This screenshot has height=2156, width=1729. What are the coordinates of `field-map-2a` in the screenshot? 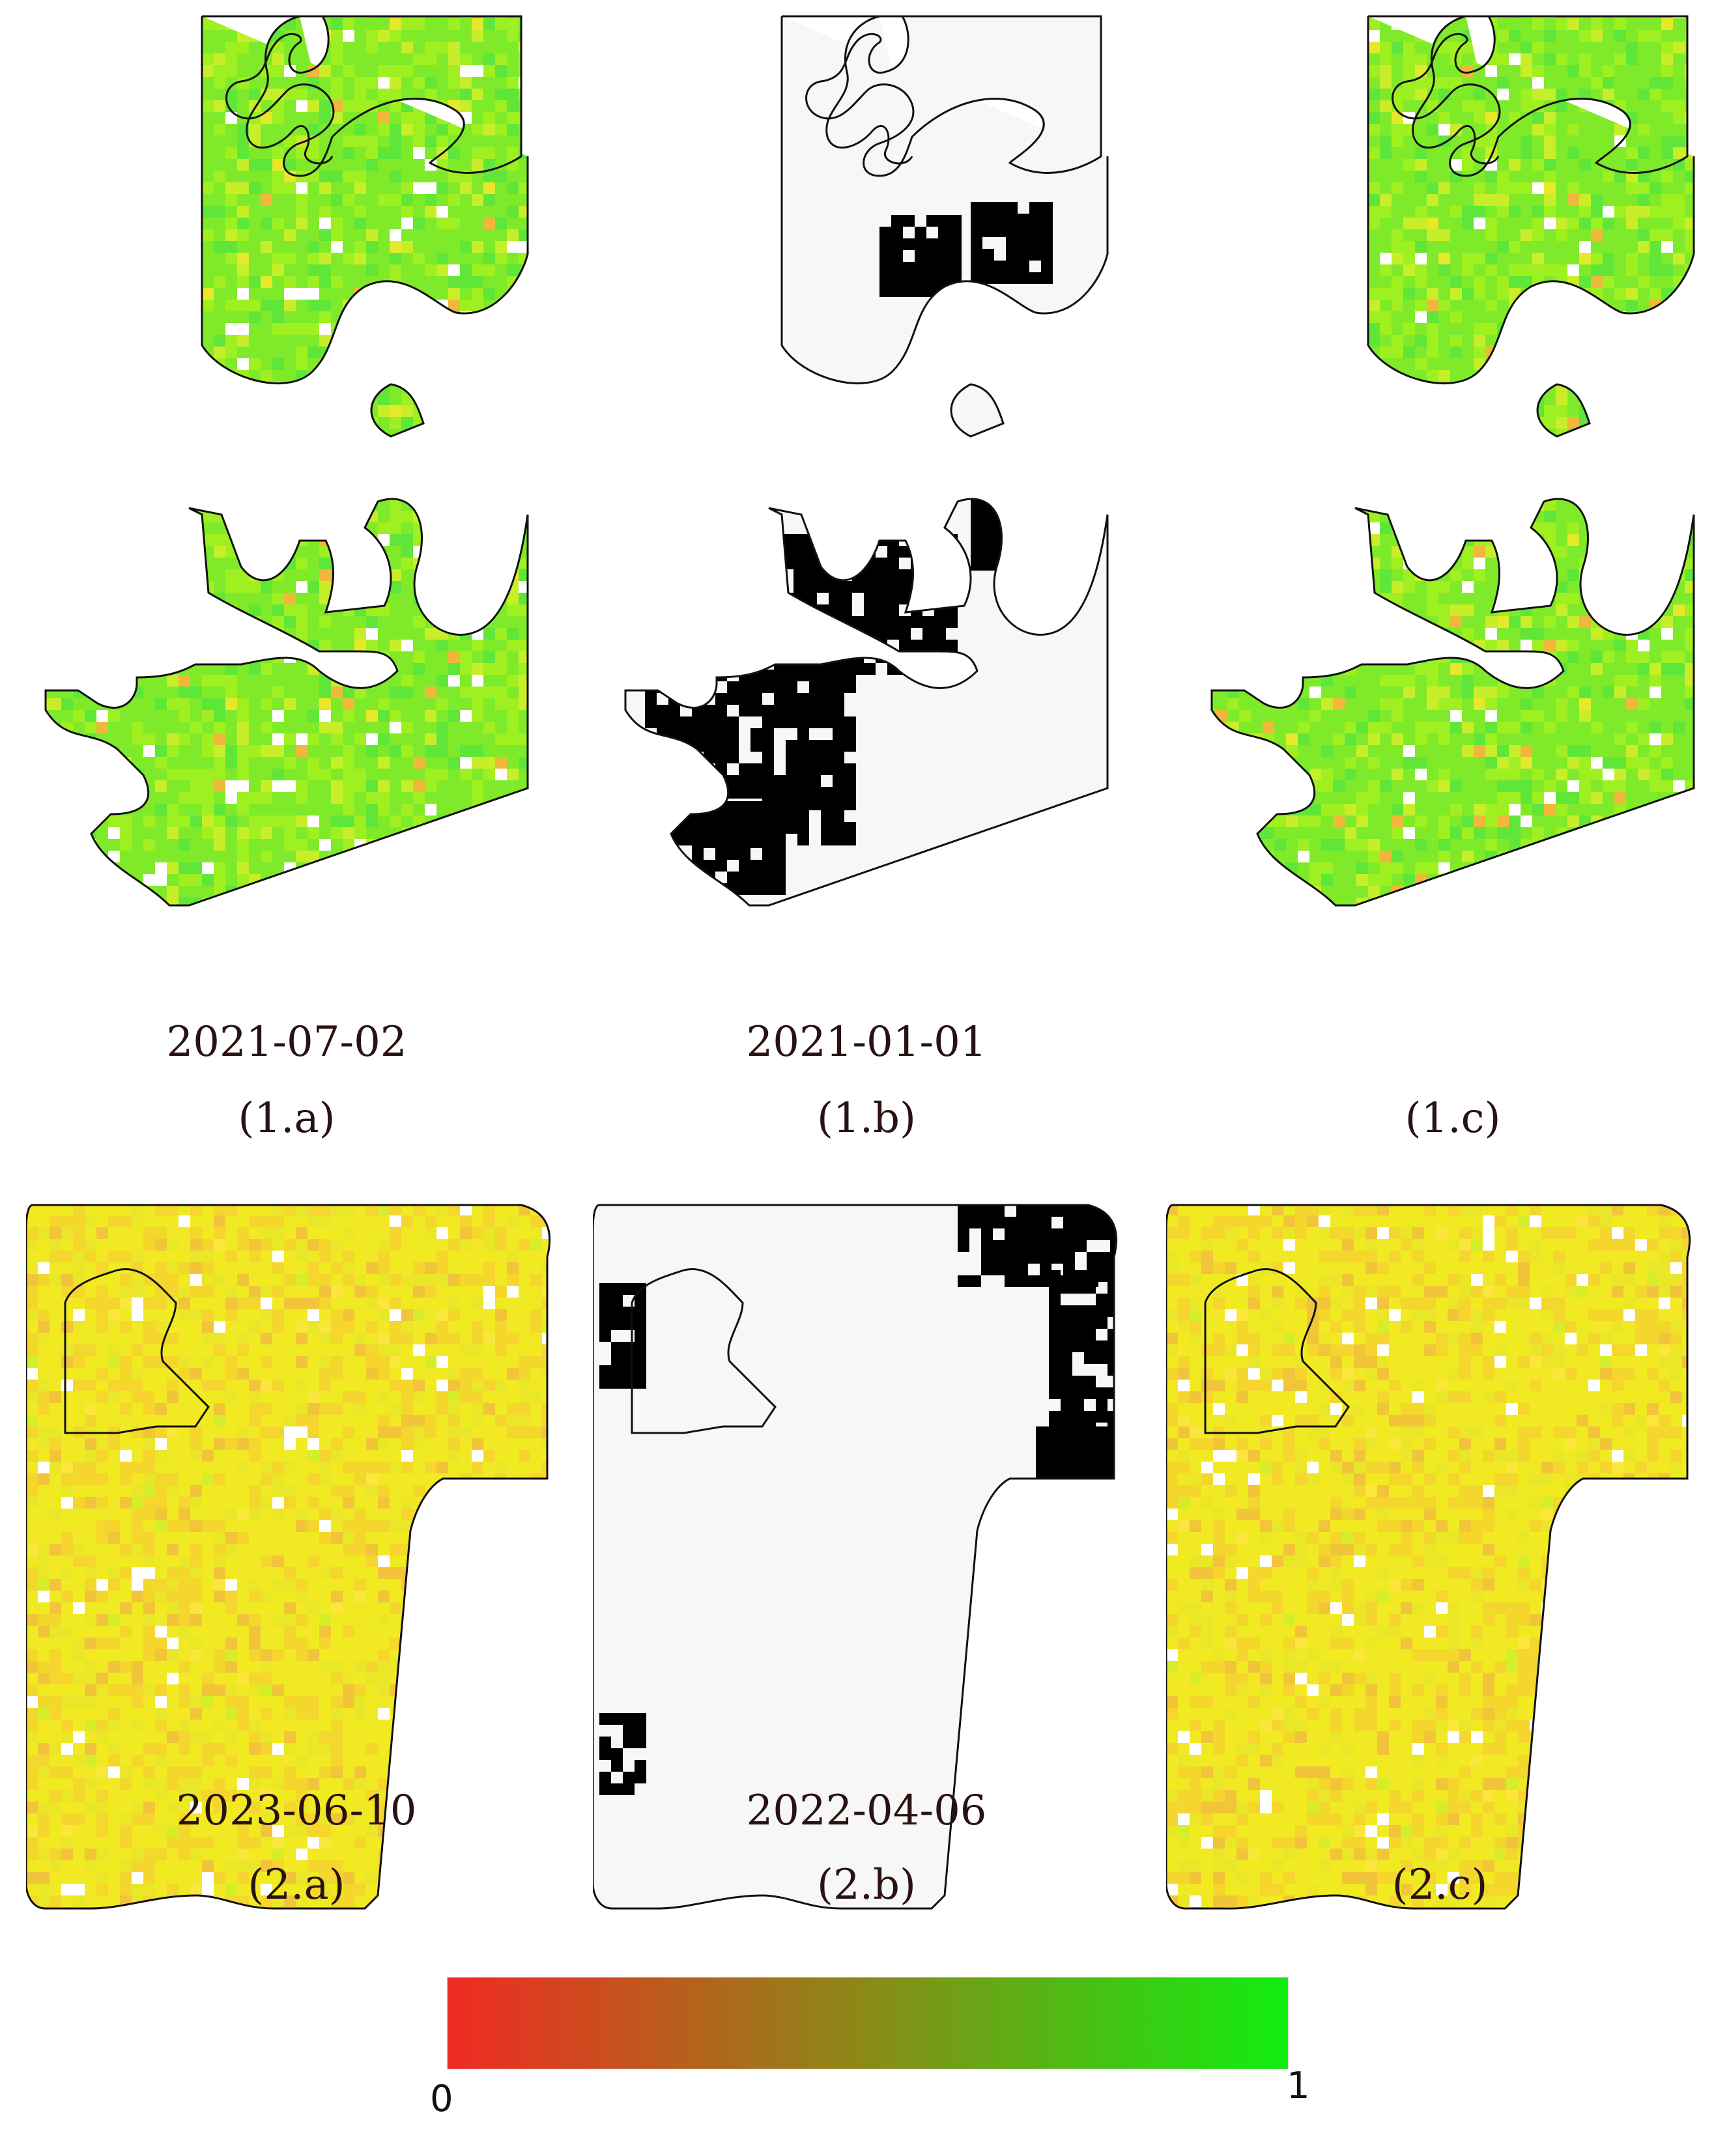 It's located at (296, 1674).